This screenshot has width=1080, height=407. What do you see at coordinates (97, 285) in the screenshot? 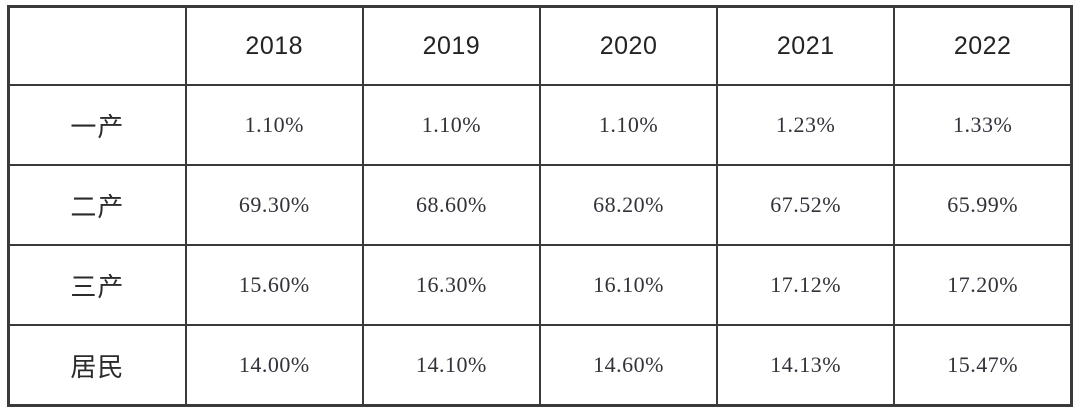
I see `row-label-tertiary-industry: 三产` at bounding box center [97, 285].